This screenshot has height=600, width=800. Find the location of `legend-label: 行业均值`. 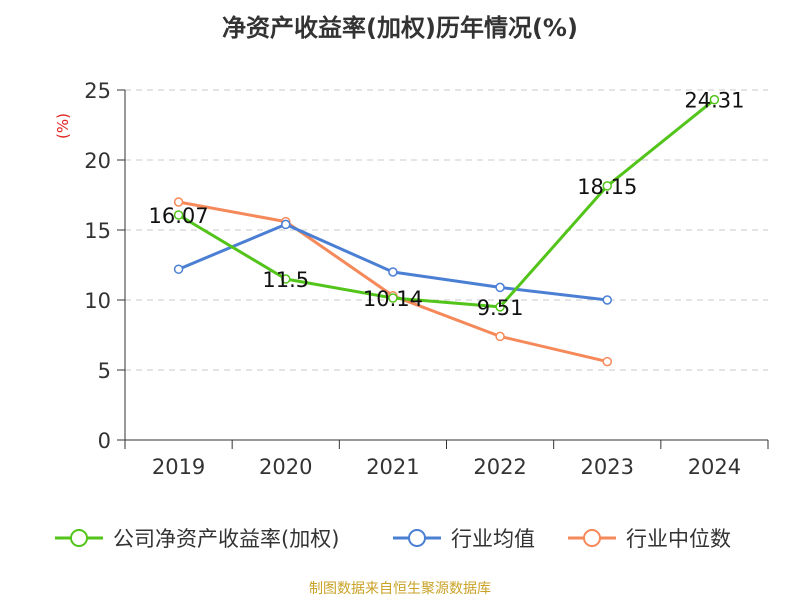

legend-label: 行业均值 is located at coordinates (493, 539).